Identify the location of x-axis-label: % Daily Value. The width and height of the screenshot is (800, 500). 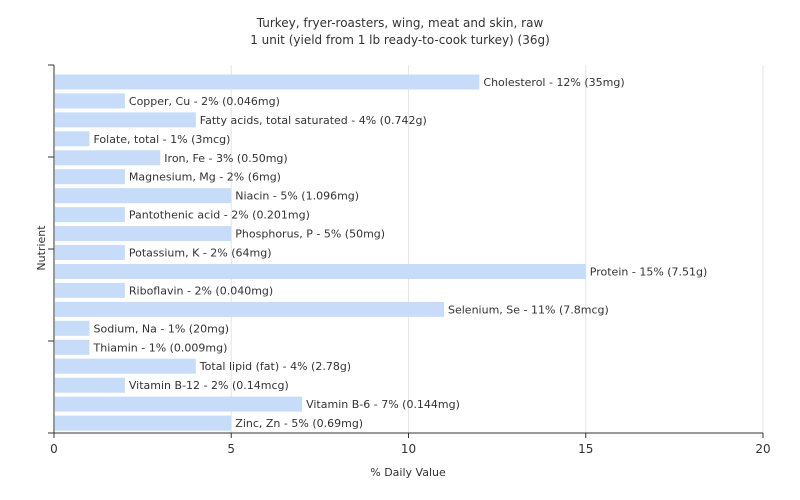
(408, 472).